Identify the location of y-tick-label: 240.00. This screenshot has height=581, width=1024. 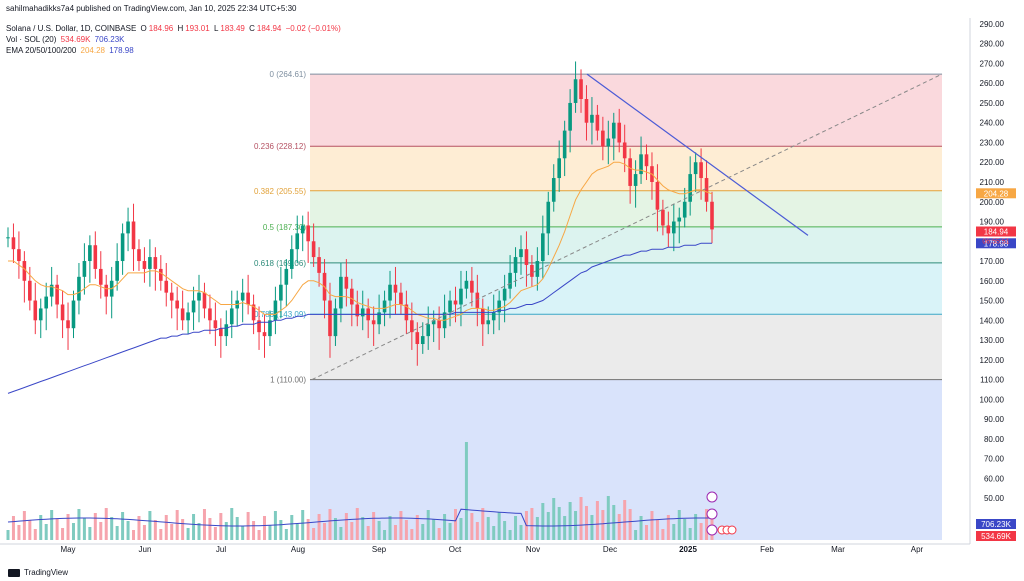
(992, 123).